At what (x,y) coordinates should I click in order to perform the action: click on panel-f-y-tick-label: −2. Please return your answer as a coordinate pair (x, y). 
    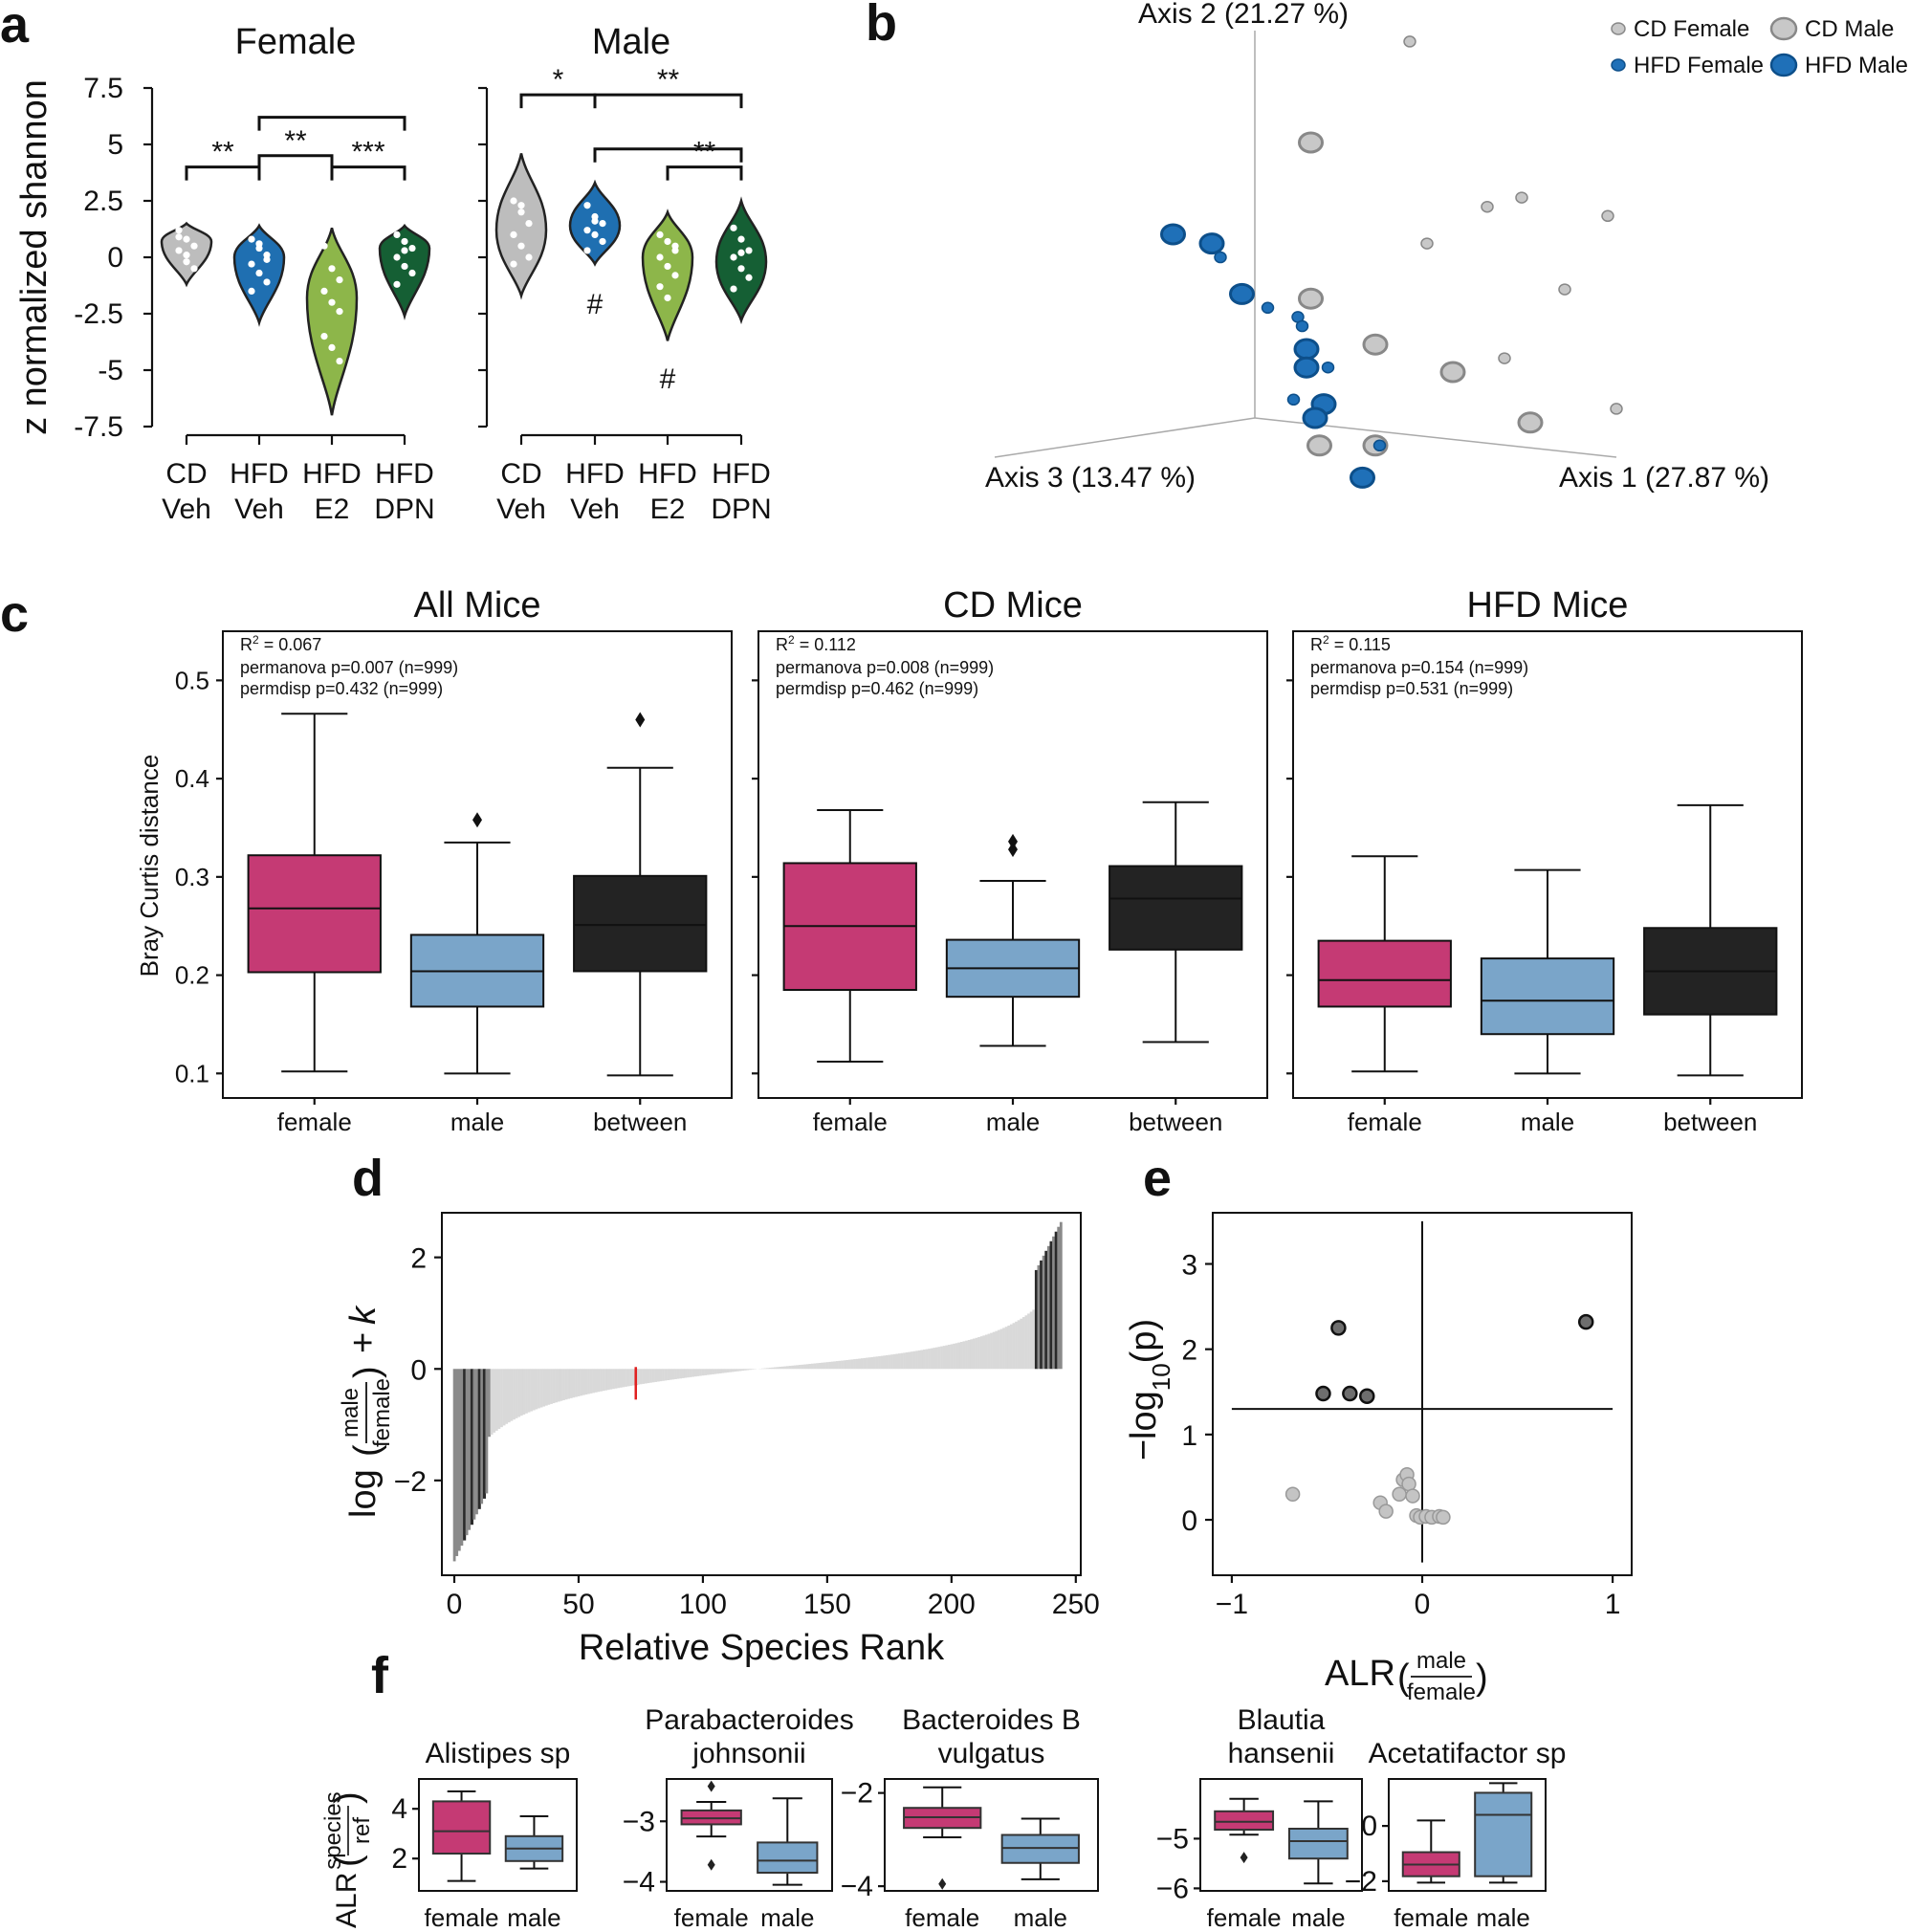
    Looking at the image, I should click on (857, 1794).